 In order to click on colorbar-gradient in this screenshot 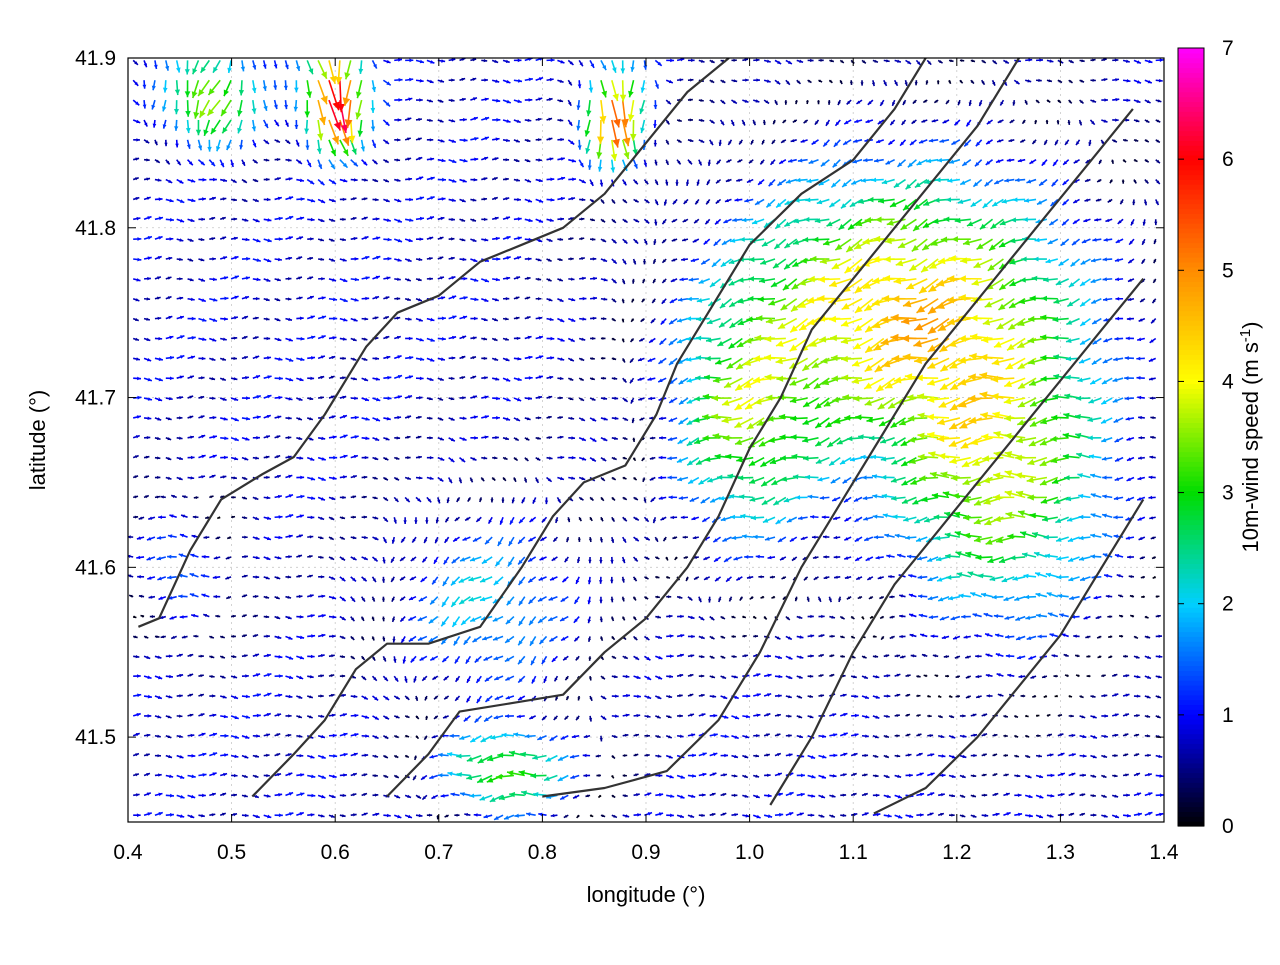, I will do `click(1191, 437)`.